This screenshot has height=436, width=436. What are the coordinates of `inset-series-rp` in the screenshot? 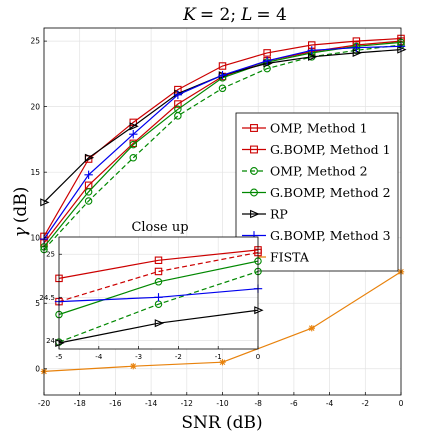 It's located at (159, 327).